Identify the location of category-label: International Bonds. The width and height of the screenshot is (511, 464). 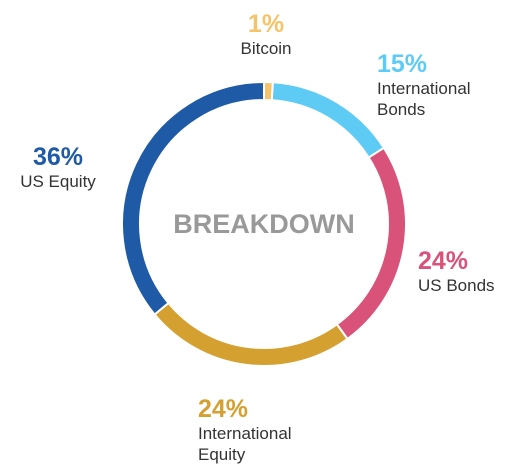
(424, 99).